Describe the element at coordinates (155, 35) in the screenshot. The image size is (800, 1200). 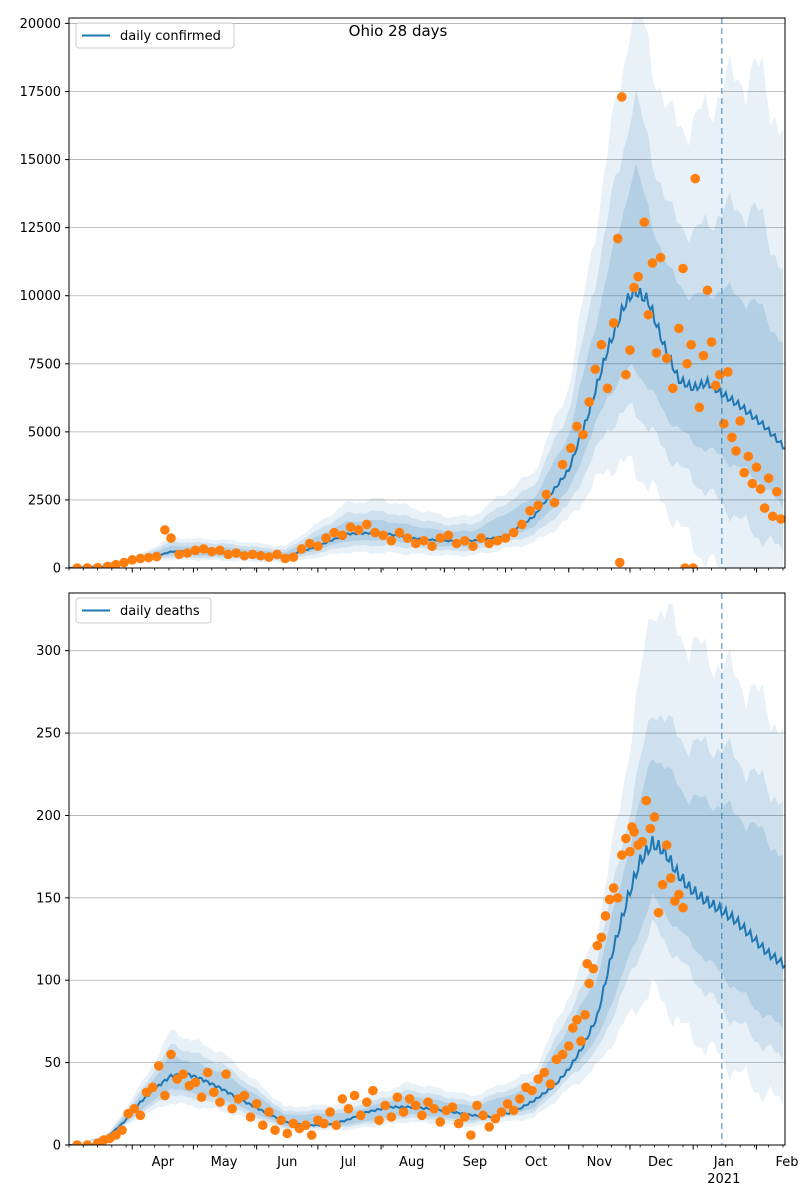
I see `legend-box` at that location.